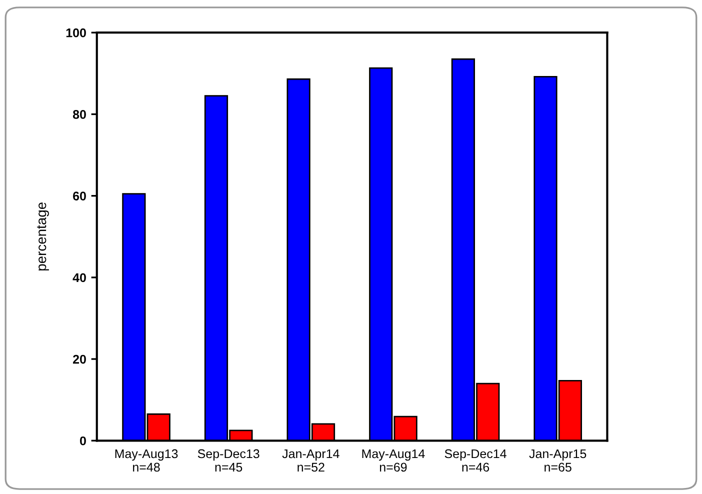 Image resolution: width=702 pixels, height=494 pixels. What do you see at coordinates (311, 460) in the screenshot?
I see `x-tick-label: Jan-Apr14 n=52` at bounding box center [311, 460].